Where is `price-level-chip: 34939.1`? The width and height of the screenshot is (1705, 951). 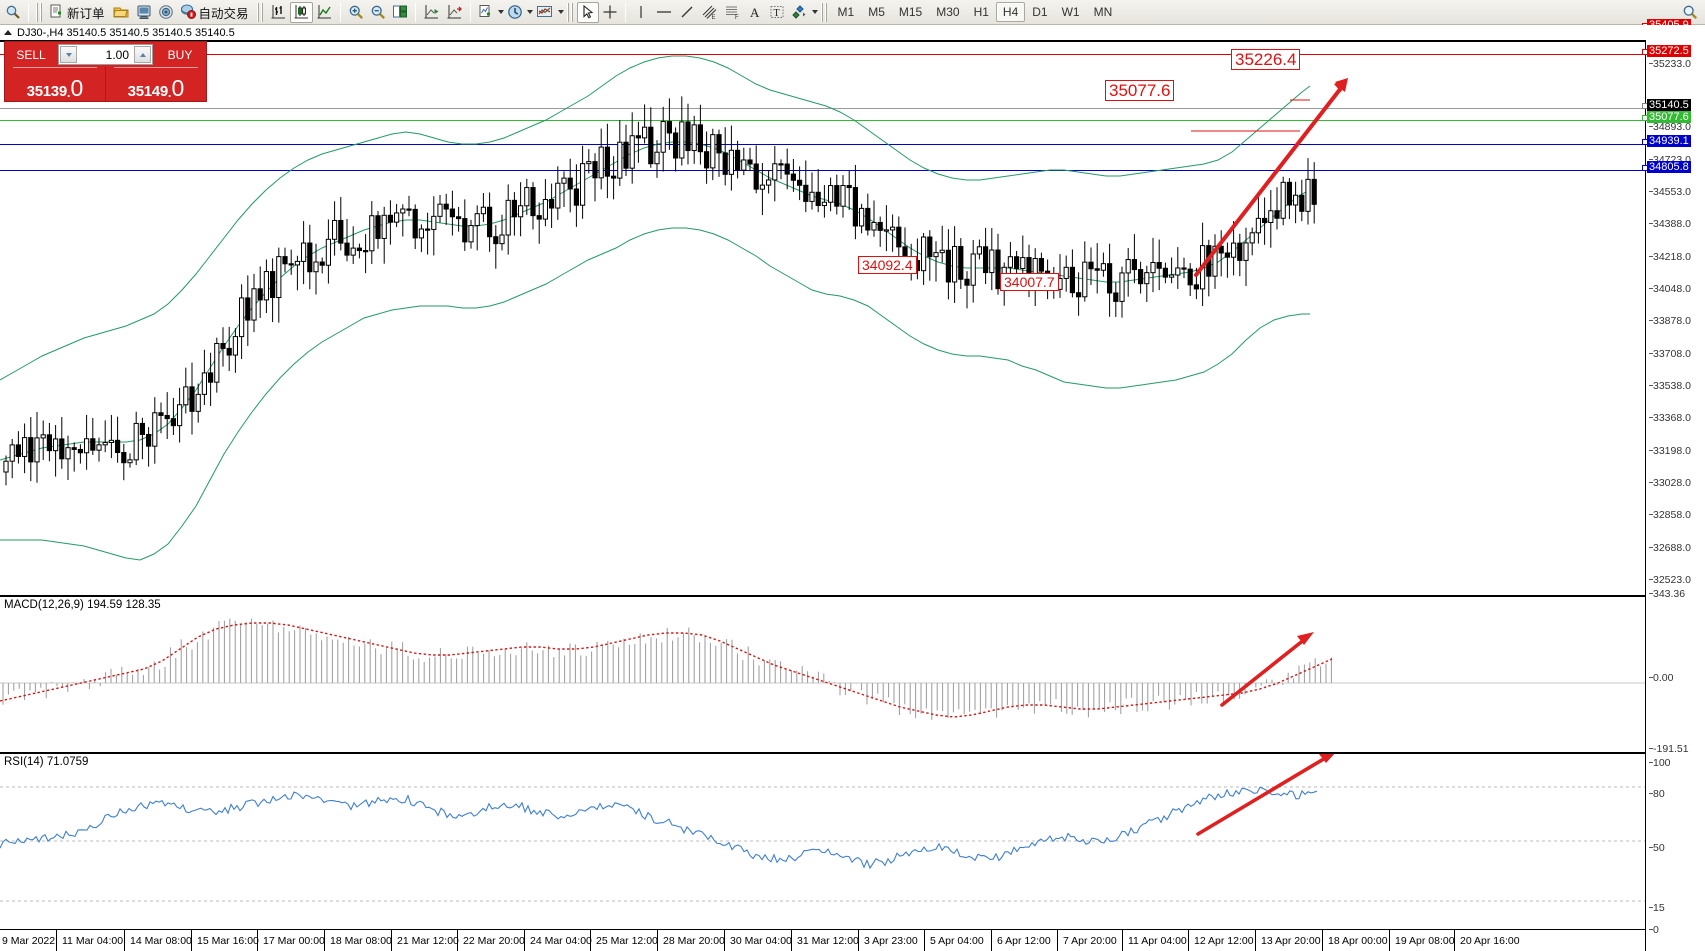 price-level-chip: 34939.1 is located at coordinates (1669, 141).